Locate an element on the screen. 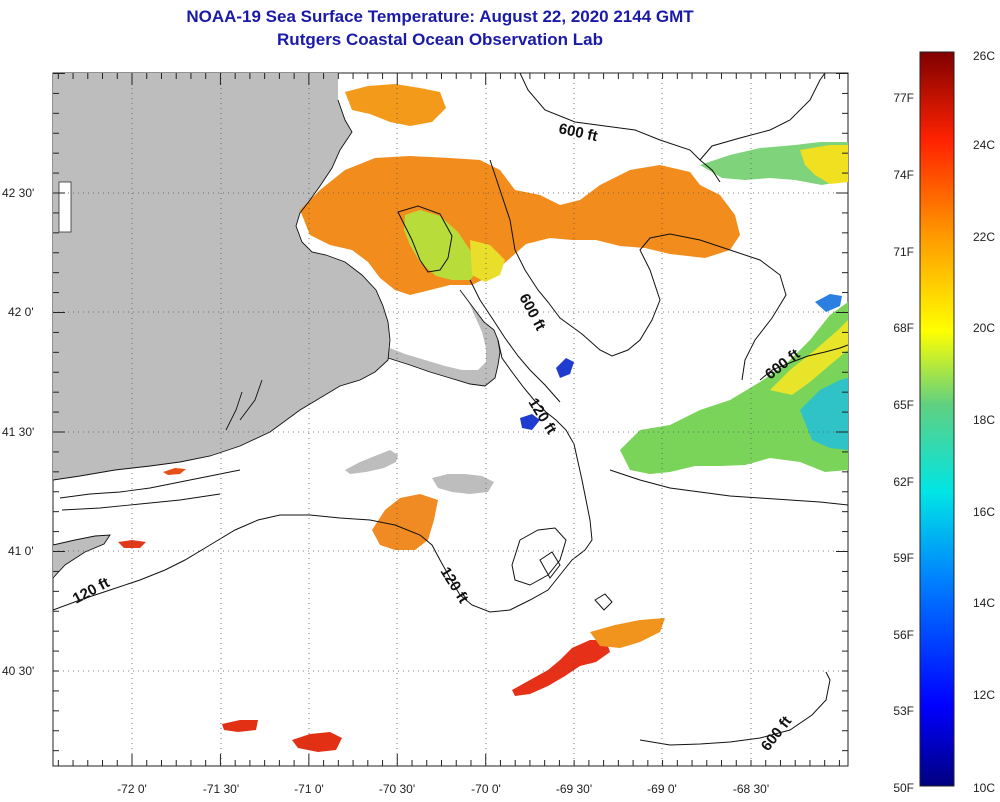 The width and height of the screenshot is (1000, 802). land-marthas-vineyard is located at coordinates (371, 462).